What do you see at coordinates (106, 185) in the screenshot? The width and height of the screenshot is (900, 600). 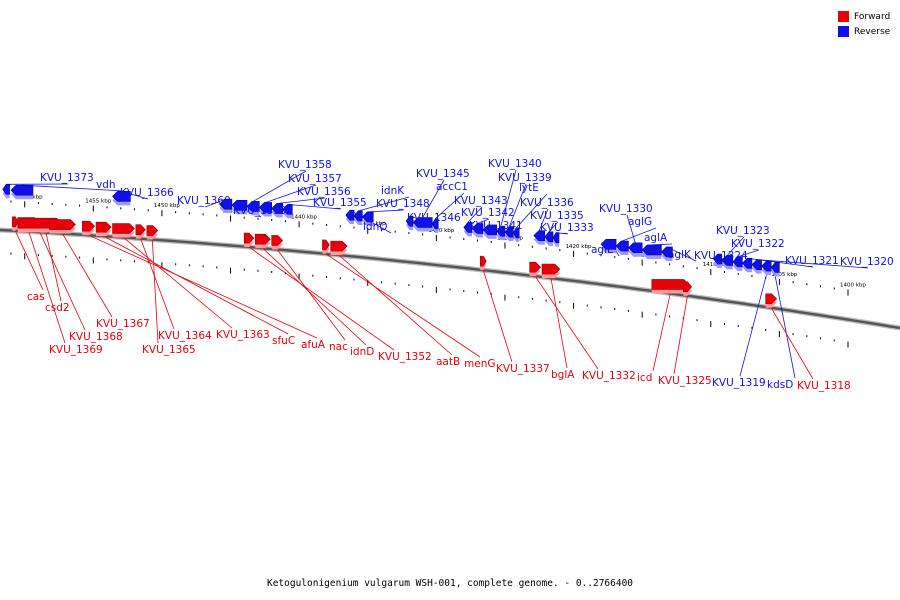 I see `gene-label-vdh: vdh` at bounding box center [106, 185].